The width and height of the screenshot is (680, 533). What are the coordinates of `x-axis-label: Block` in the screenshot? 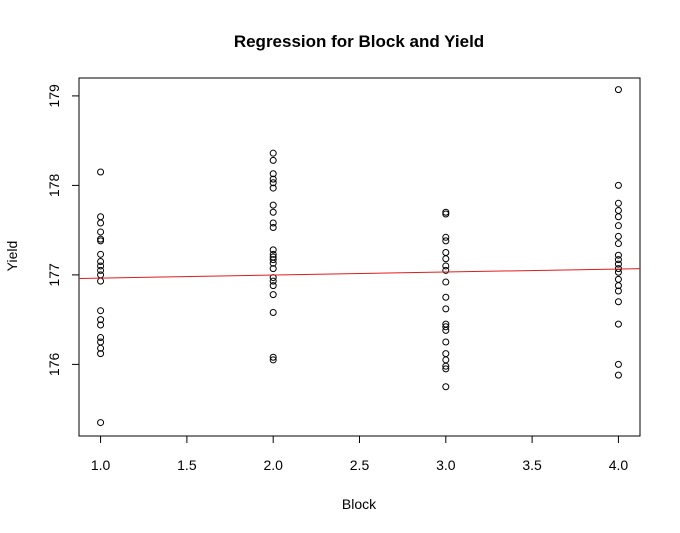 It's located at (359, 504).